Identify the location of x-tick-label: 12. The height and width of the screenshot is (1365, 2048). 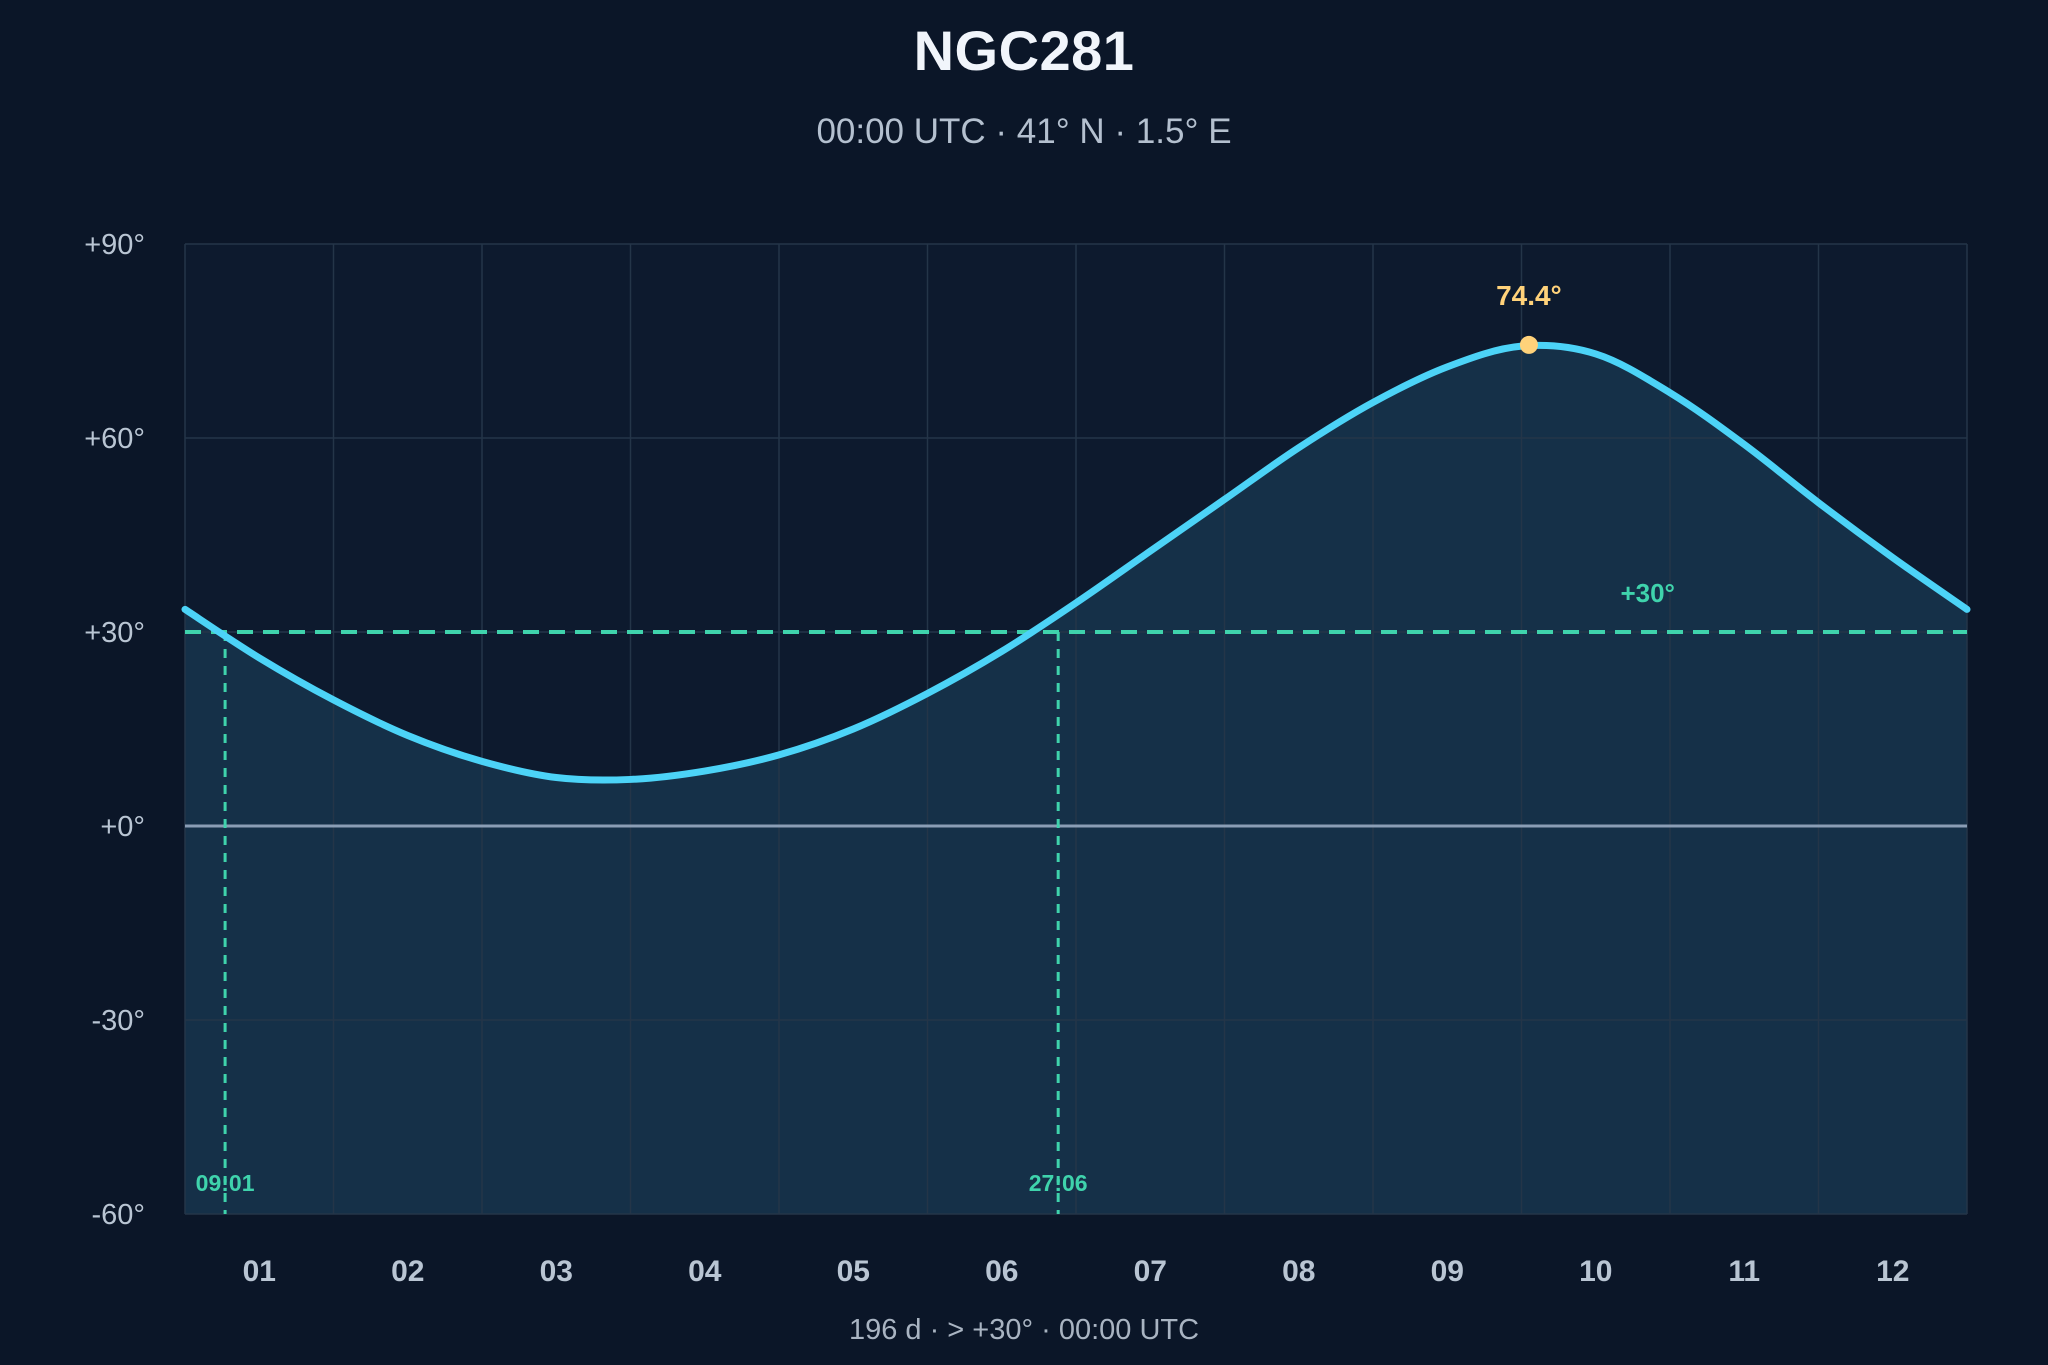
(1892, 1271).